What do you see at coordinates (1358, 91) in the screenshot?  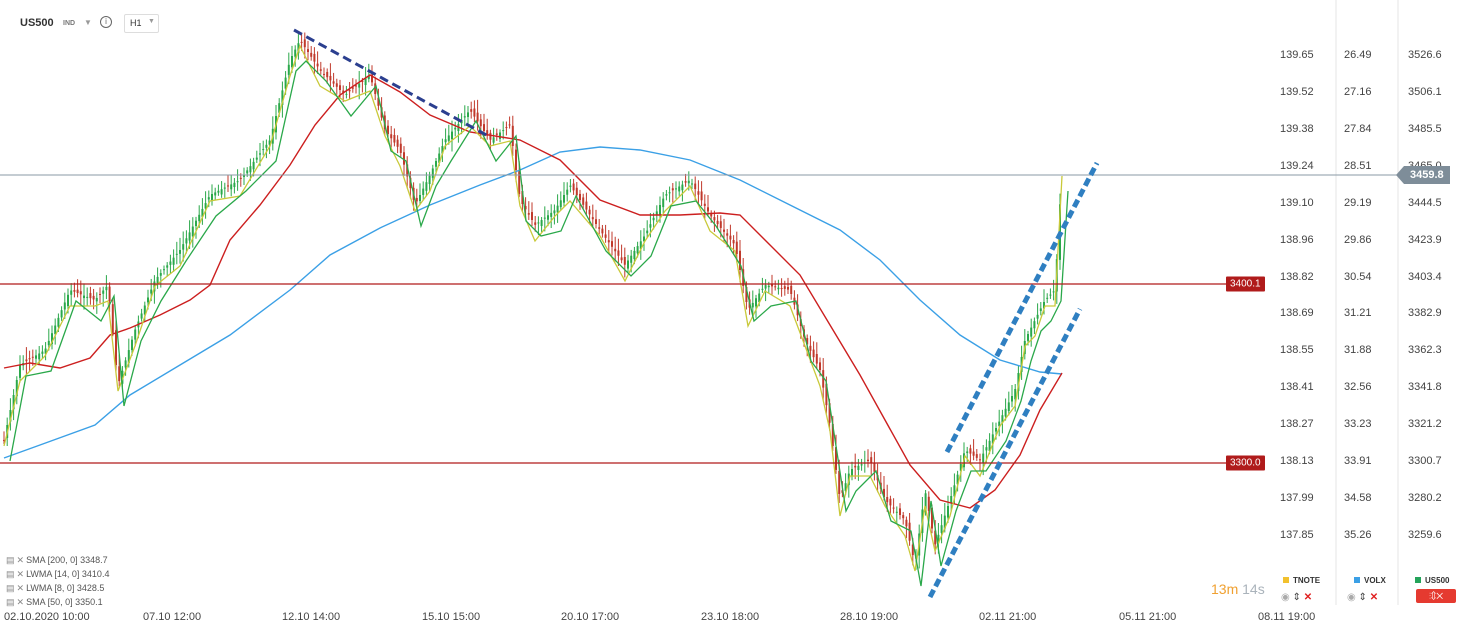 I see `y-tick-volx: 27.16` at bounding box center [1358, 91].